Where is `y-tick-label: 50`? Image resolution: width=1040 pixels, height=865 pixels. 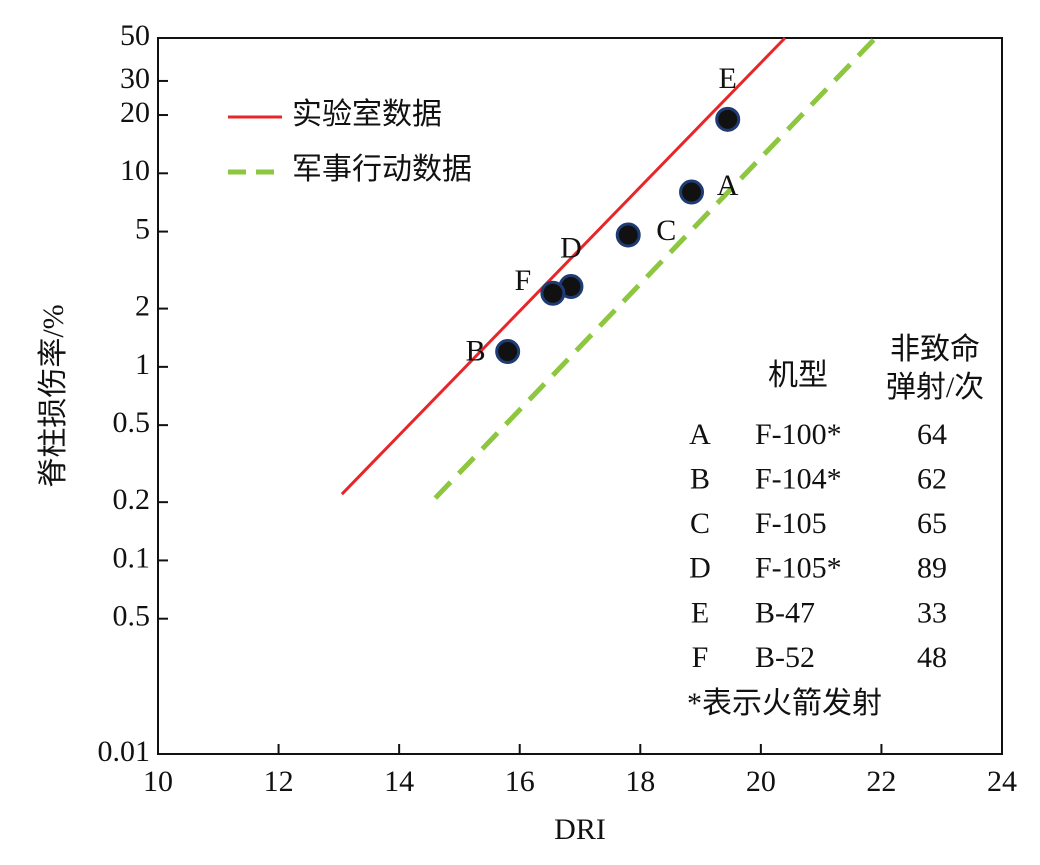
y-tick-label: 50 is located at coordinates (135, 35).